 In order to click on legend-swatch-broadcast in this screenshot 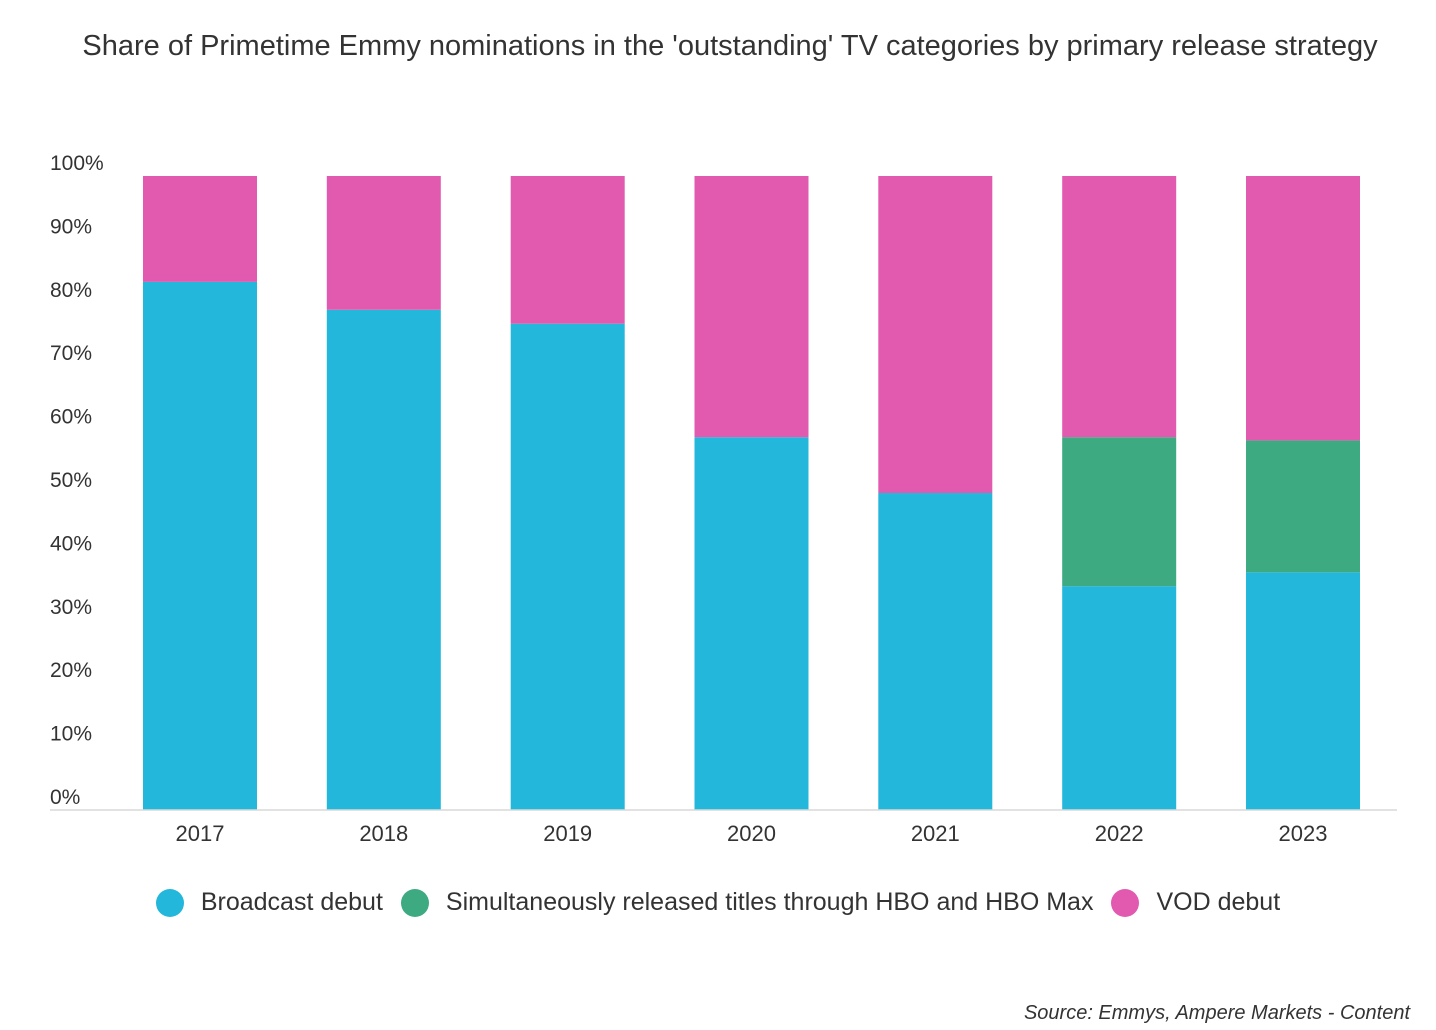, I will do `click(169, 902)`.